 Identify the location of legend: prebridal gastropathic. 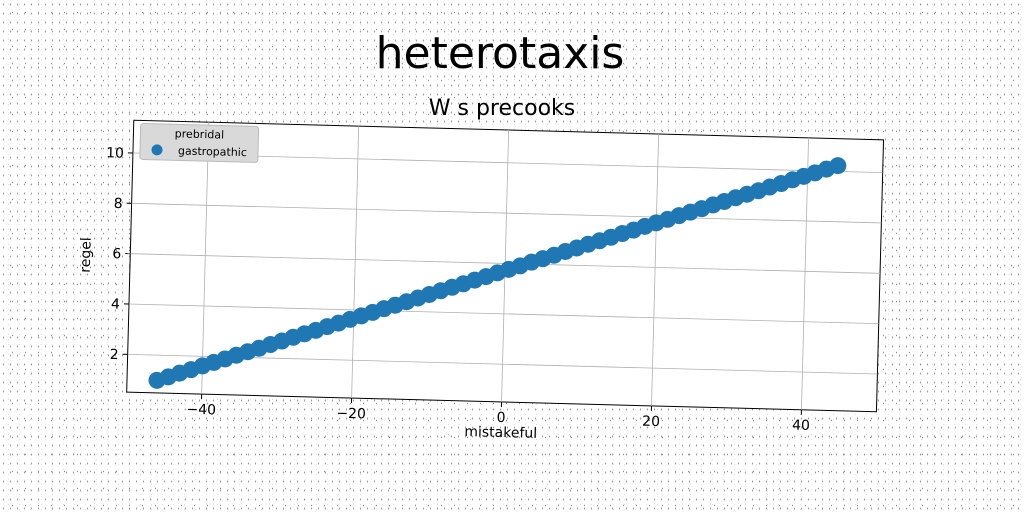
(199, 142).